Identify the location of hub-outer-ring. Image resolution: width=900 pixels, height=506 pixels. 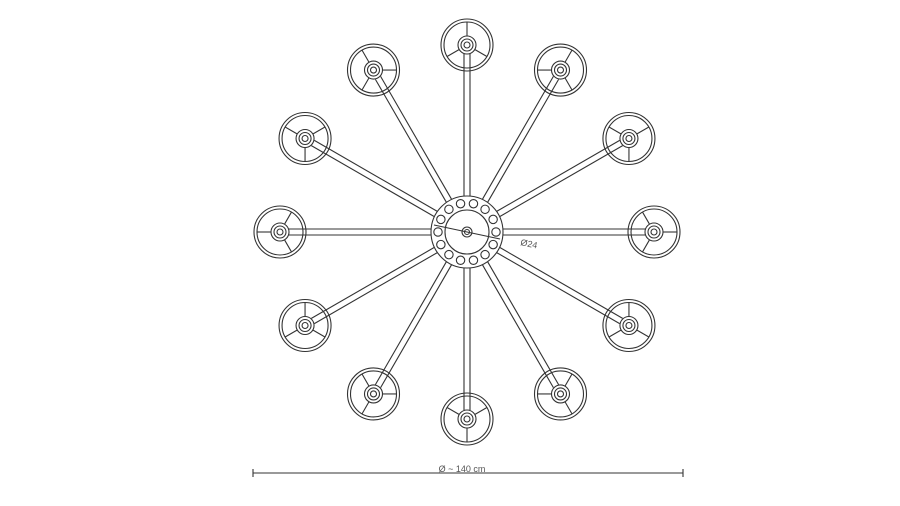
(467, 232).